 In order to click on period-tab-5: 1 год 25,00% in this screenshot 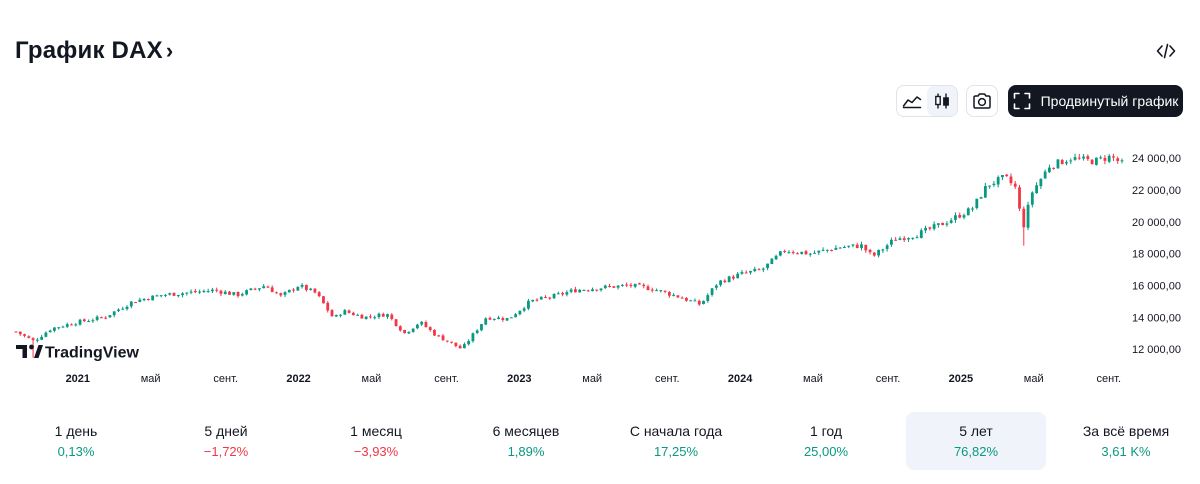, I will do `click(826, 441)`.